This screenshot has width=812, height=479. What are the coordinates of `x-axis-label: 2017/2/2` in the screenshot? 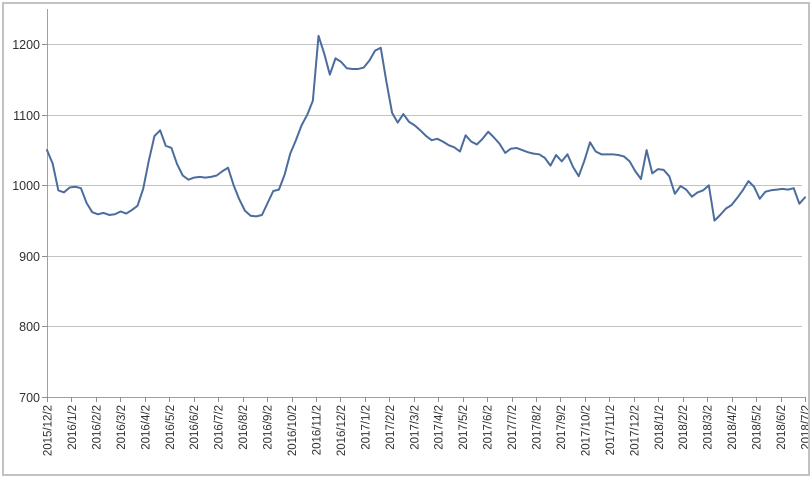 It's located at (391, 427).